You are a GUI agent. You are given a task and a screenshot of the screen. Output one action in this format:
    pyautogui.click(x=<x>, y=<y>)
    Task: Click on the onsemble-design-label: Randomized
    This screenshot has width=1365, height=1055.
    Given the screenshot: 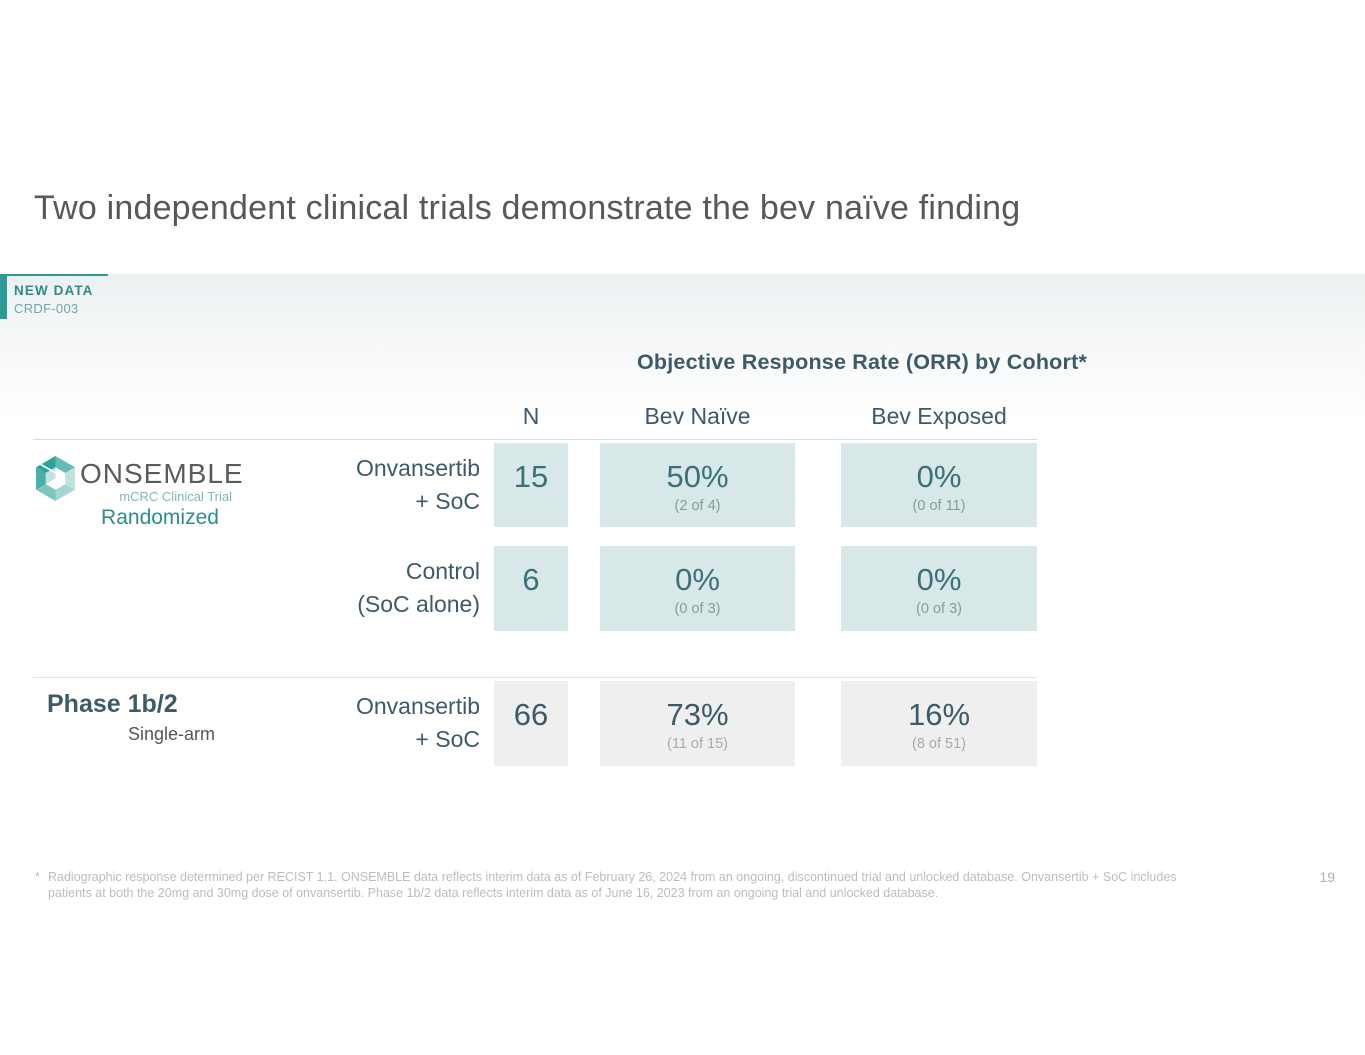 What is the action you would take?
    pyautogui.click(x=160, y=517)
    